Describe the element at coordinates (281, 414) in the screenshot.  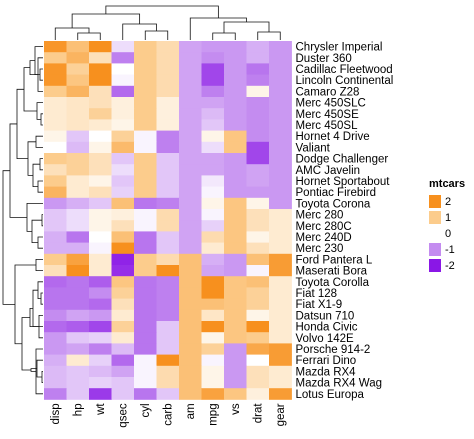
I see `column-label: gear` at that location.